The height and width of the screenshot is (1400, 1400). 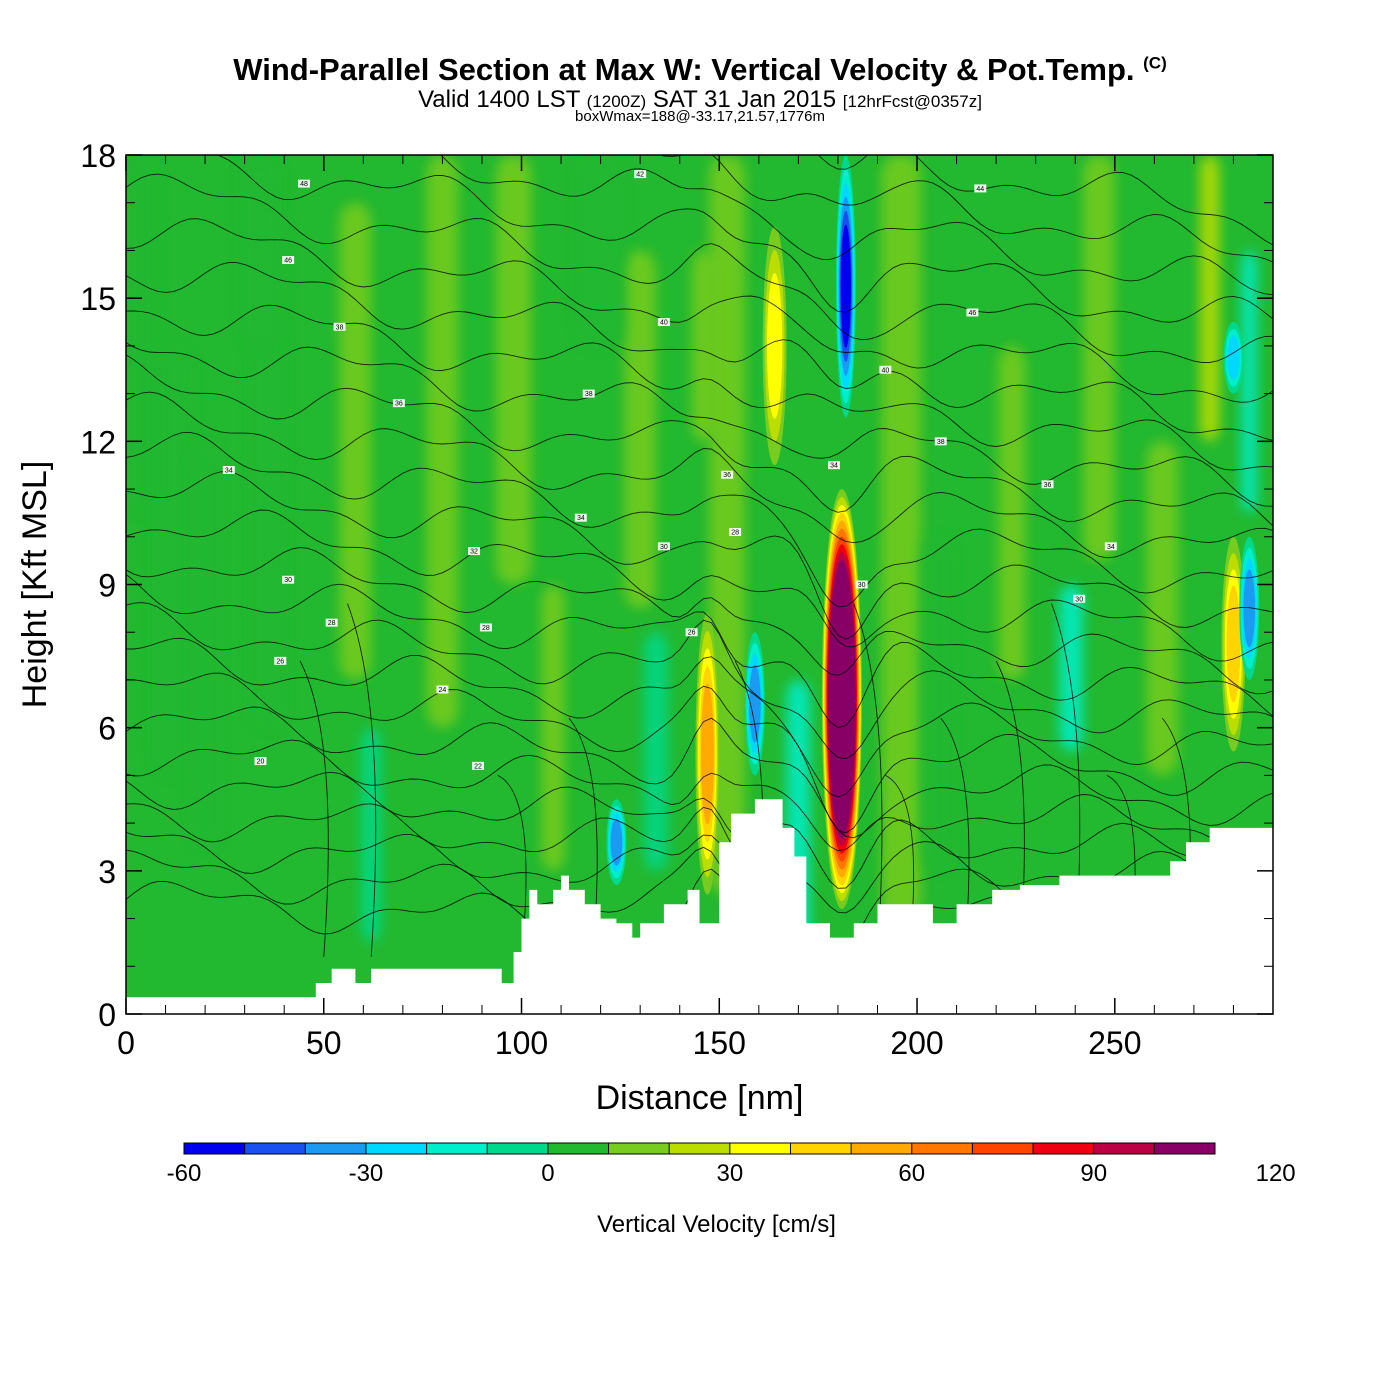 I want to click on colorbar-tick-label: 60, so click(x=911, y=1173).